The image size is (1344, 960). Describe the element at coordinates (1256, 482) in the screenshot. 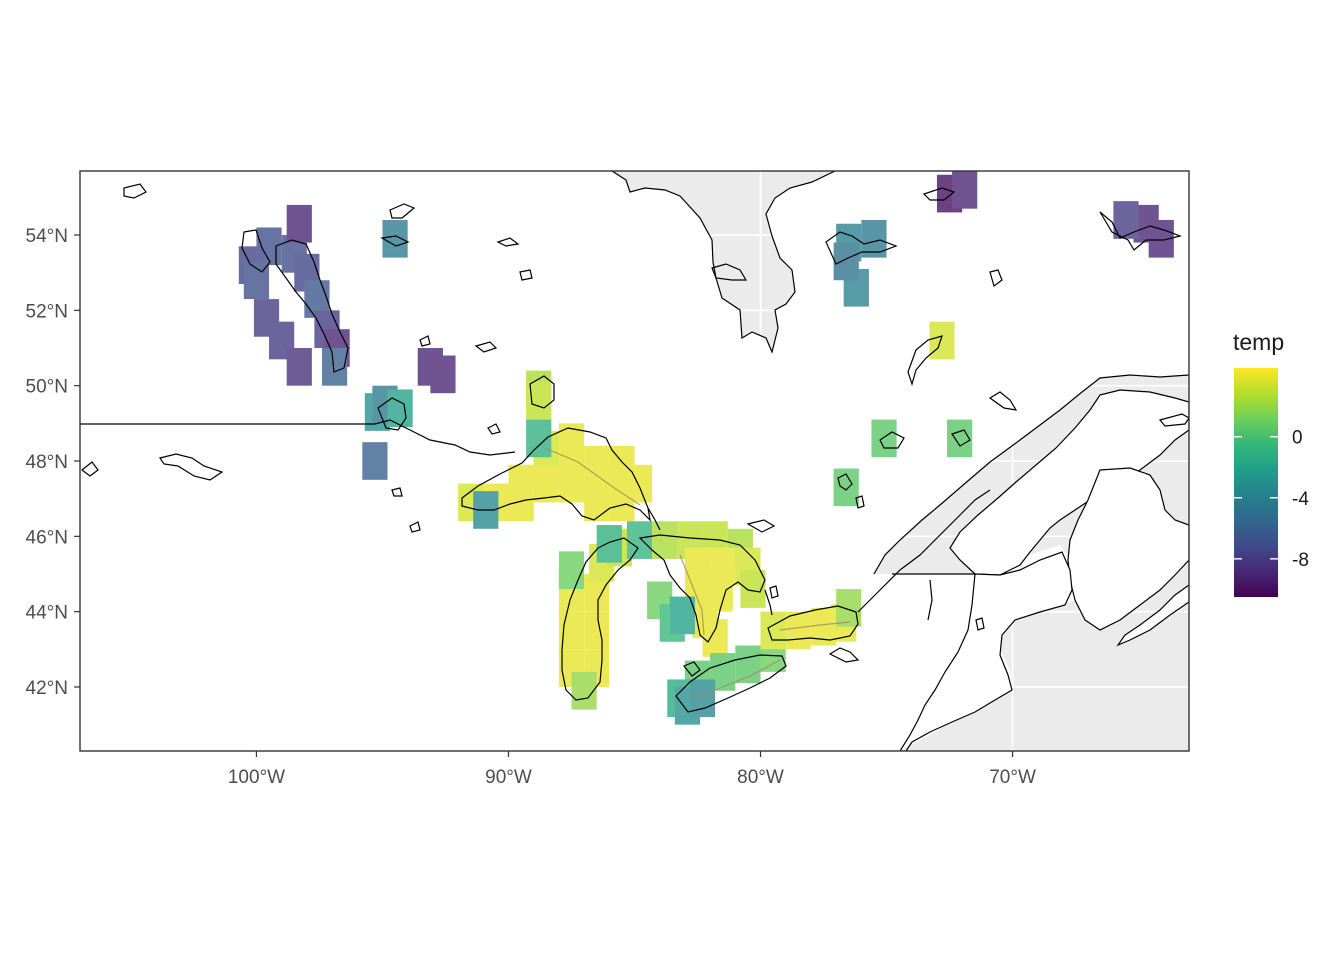

I see `legend-colorbar` at that location.